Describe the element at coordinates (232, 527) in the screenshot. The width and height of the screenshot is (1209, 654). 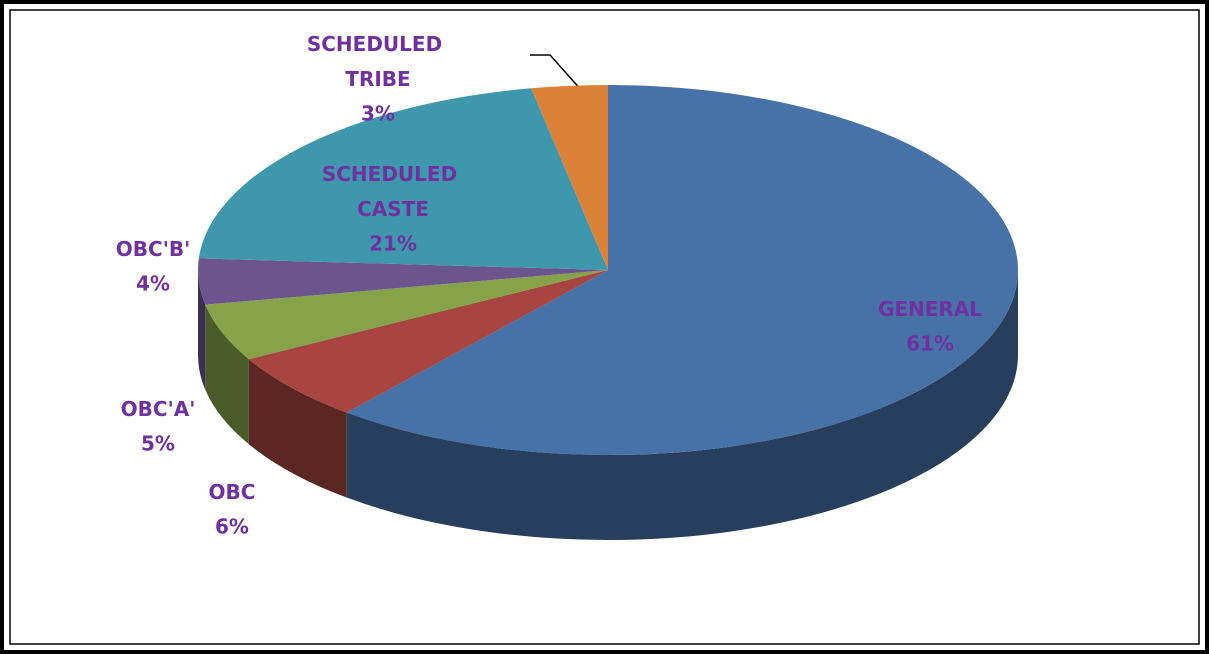
I see `value-label: 6%` at that location.